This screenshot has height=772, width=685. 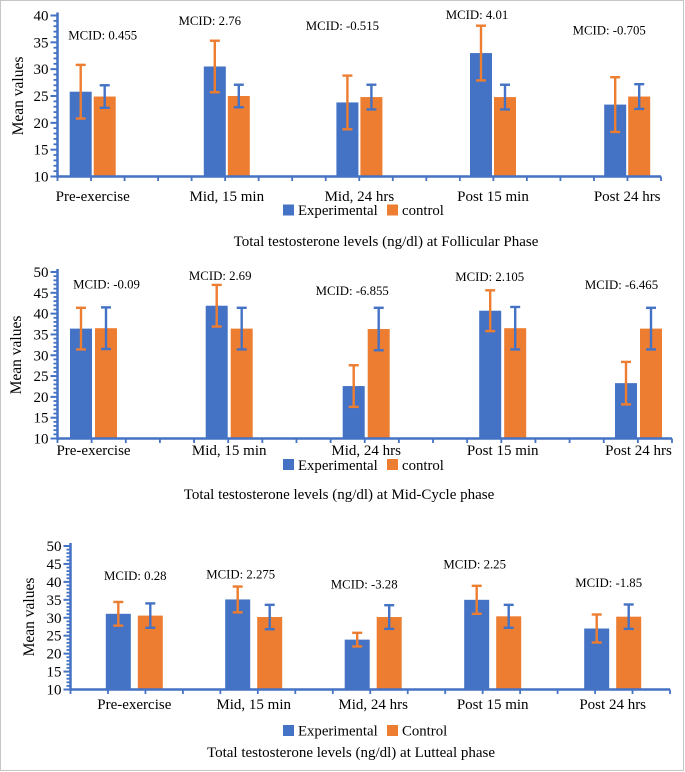 I want to click on mcid-annotation: MCID: 2.69, so click(x=220, y=276).